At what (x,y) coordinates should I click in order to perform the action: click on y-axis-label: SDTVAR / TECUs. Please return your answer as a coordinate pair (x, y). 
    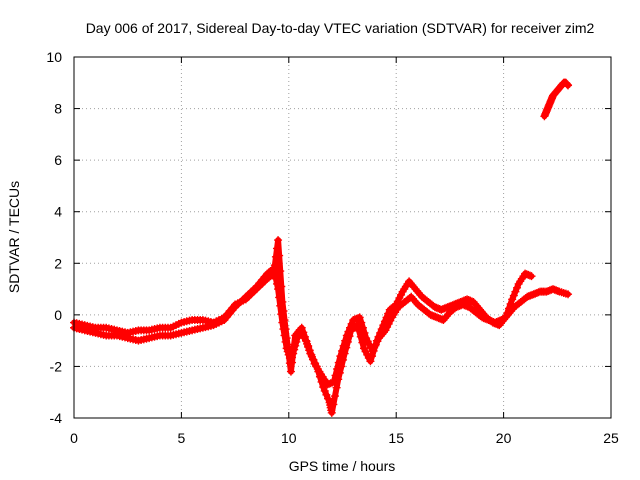
    Looking at the image, I should click on (14, 237).